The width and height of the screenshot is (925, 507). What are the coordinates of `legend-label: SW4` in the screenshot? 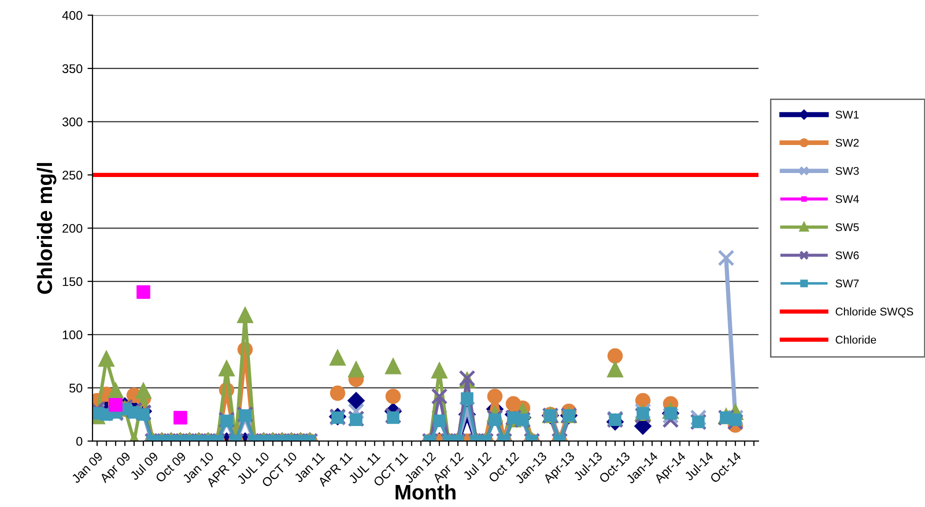 It's located at (847, 199).